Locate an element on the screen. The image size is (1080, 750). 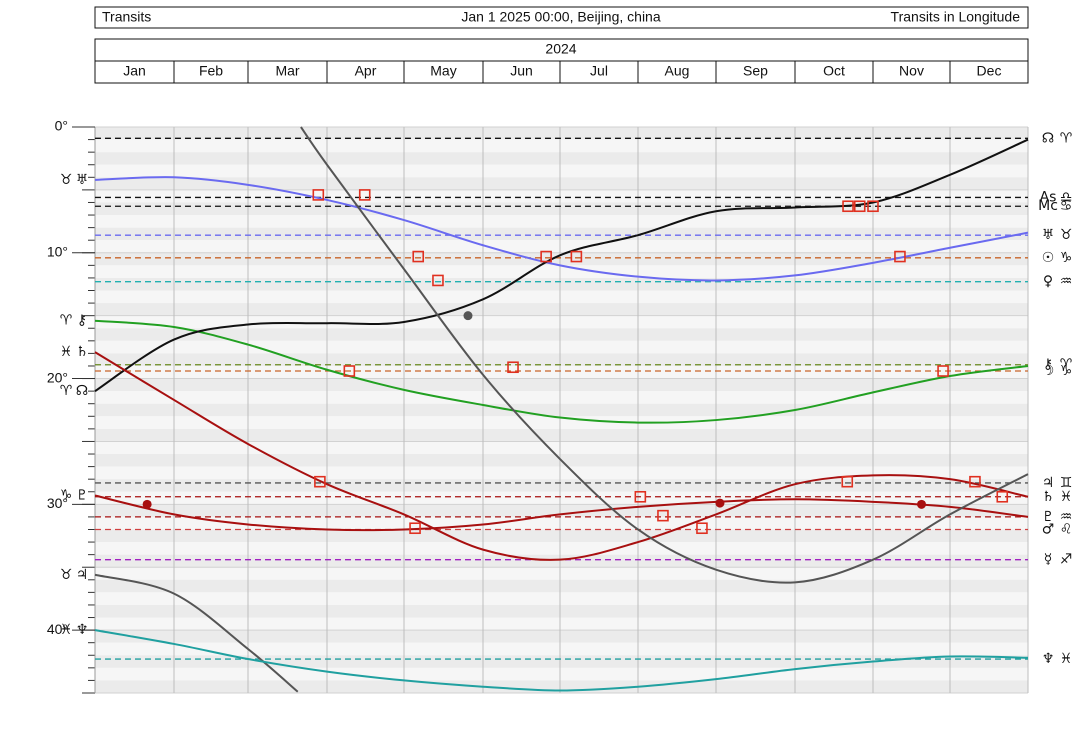
natal-planet: Mc is located at coordinates (1048, 206).